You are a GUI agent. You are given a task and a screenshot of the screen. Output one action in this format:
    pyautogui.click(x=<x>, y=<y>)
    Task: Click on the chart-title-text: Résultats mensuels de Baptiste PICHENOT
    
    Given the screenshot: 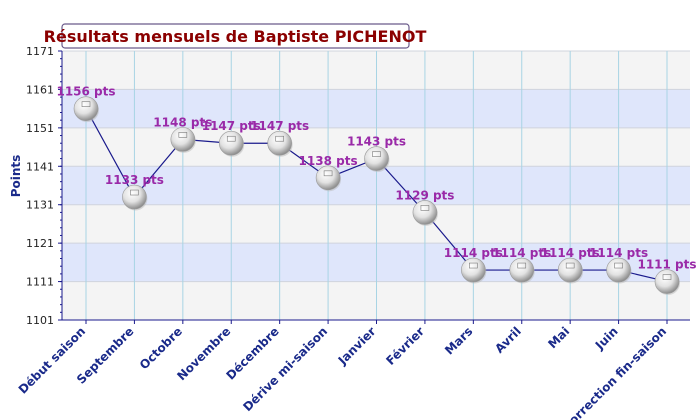 What is the action you would take?
    pyautogui.click(x=235, y=36)
    